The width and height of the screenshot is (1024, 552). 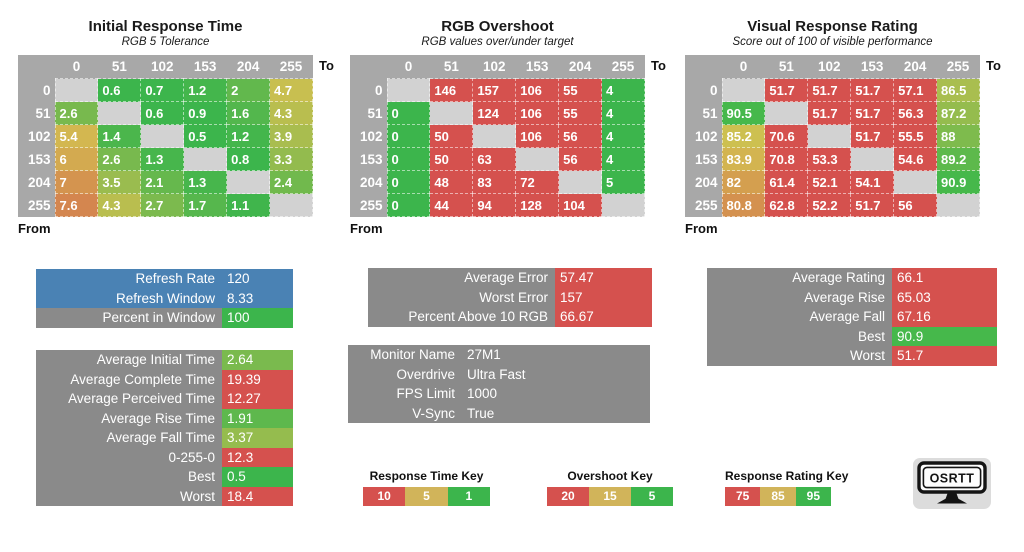 I want to click on heatmap-cell: 87.2, so click(x=958, y=113).